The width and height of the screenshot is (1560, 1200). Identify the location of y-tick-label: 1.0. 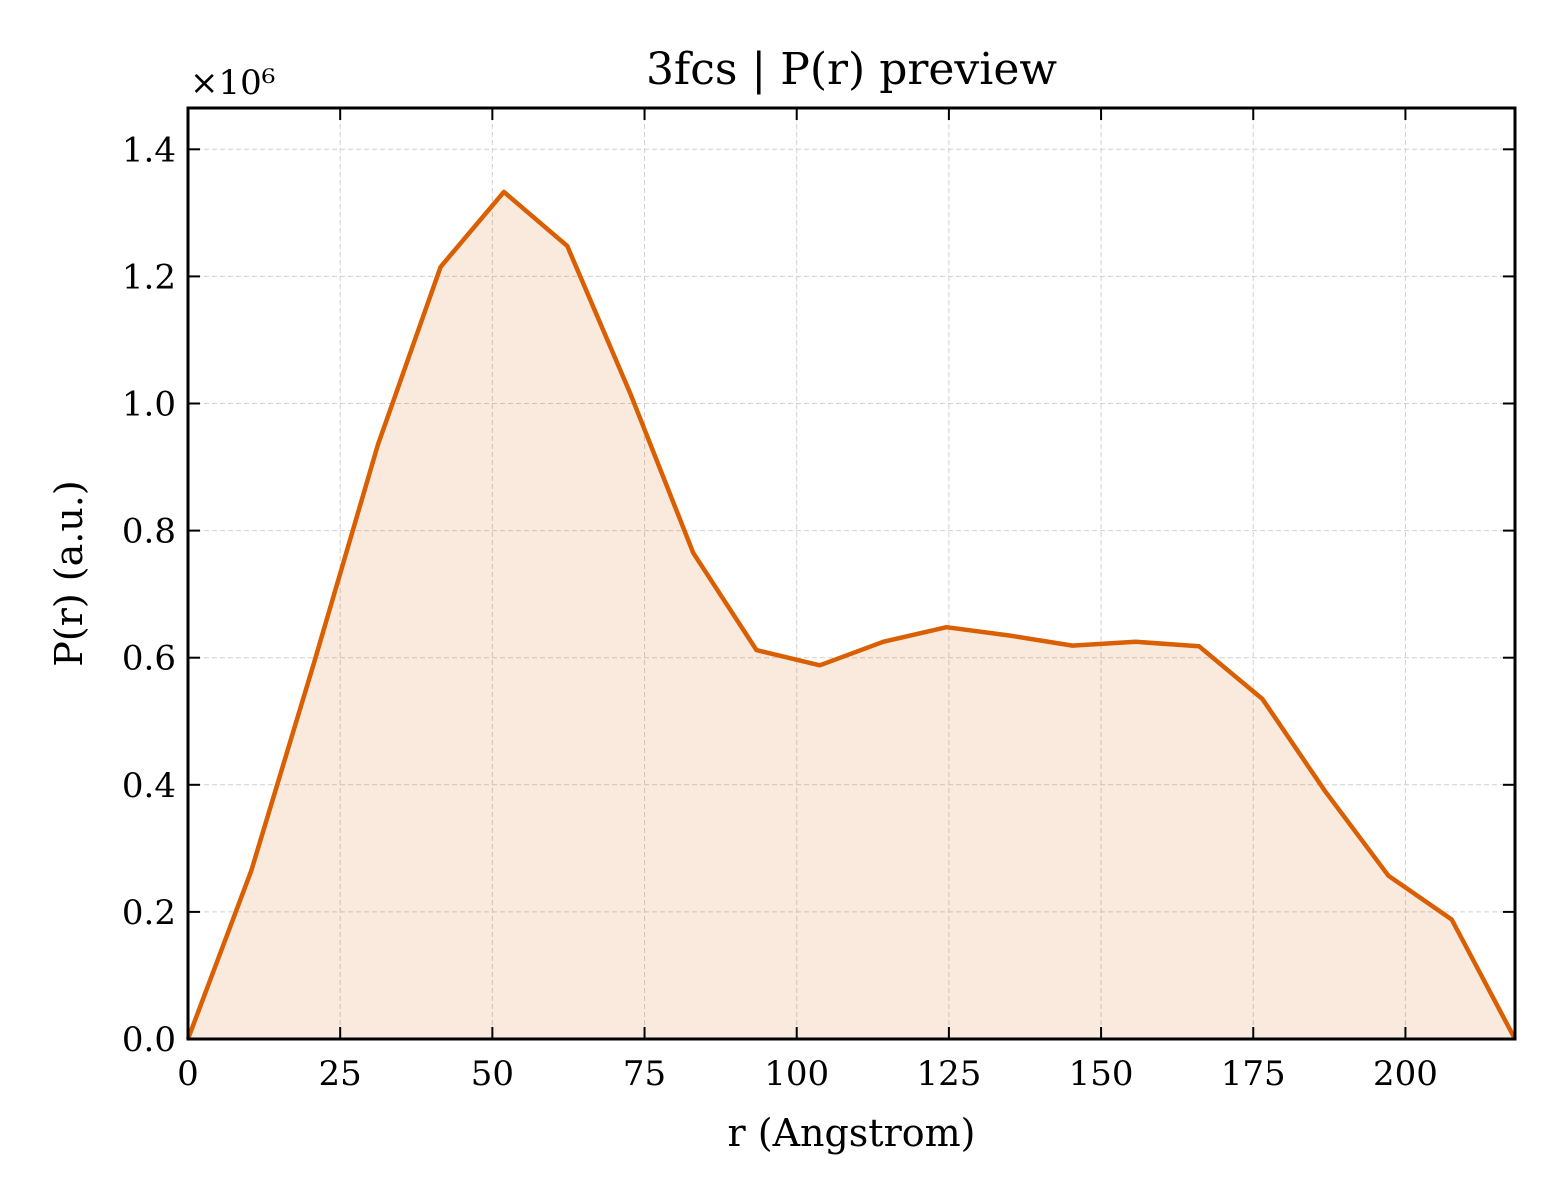
(149, 405).